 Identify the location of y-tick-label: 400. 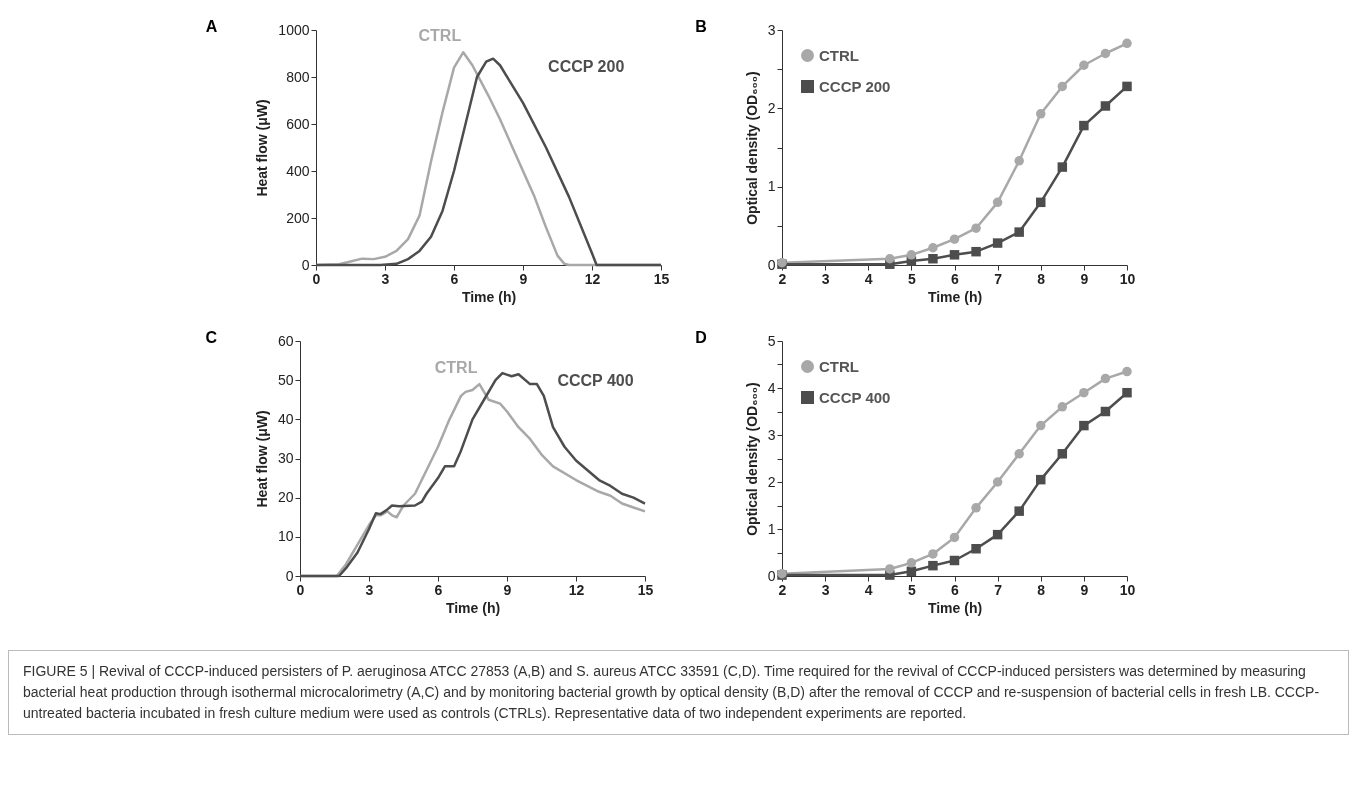
(298, 170).